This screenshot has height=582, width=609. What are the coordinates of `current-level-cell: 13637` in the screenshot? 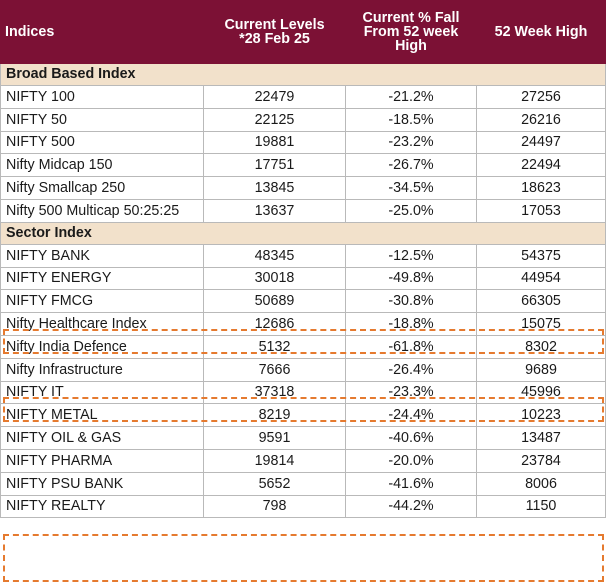 It's located at (274, 210).